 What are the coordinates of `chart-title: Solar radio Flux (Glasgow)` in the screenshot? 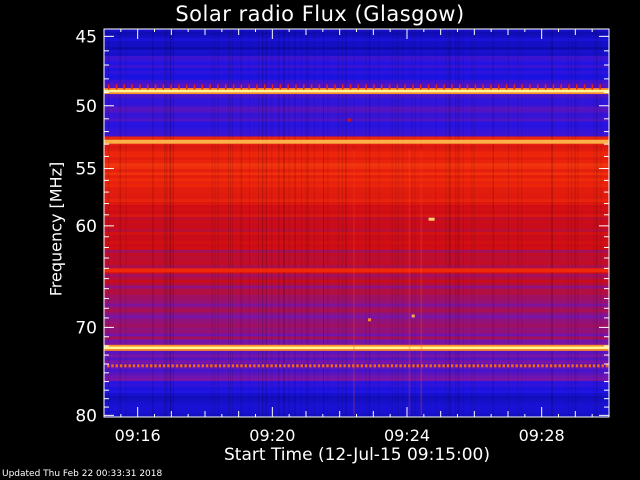 It's located at (320, 14).